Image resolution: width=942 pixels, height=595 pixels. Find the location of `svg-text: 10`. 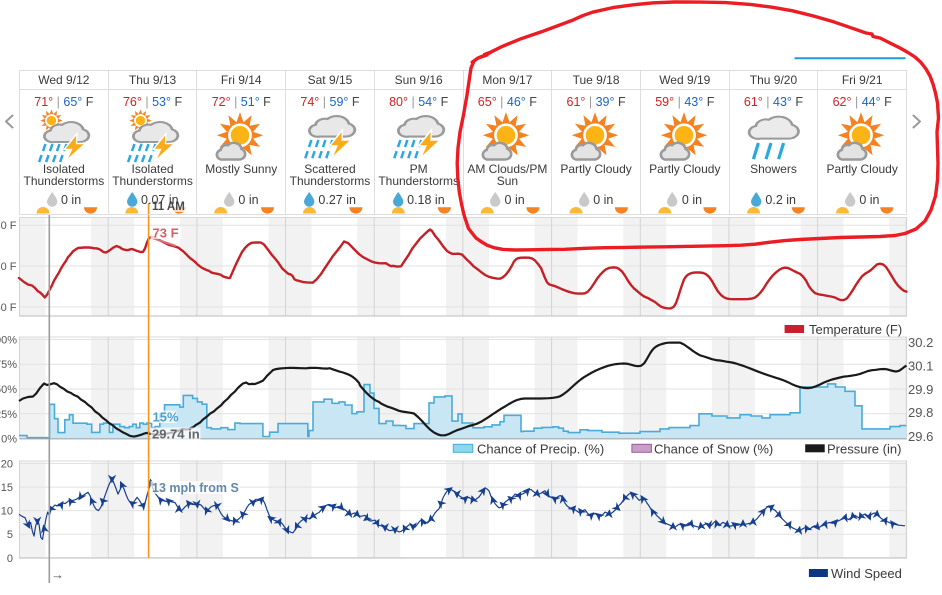

svg-text: 10 is located at coordinates (7, 512).